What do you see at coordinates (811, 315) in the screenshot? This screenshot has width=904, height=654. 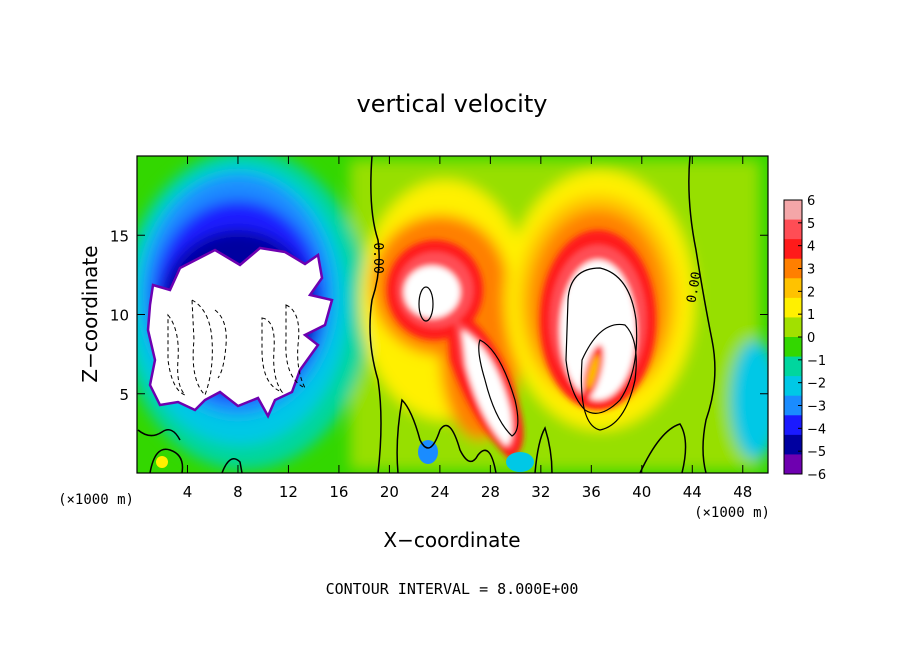 I see `colorbar-tick-label: 1` at bounding box center [811, 315].